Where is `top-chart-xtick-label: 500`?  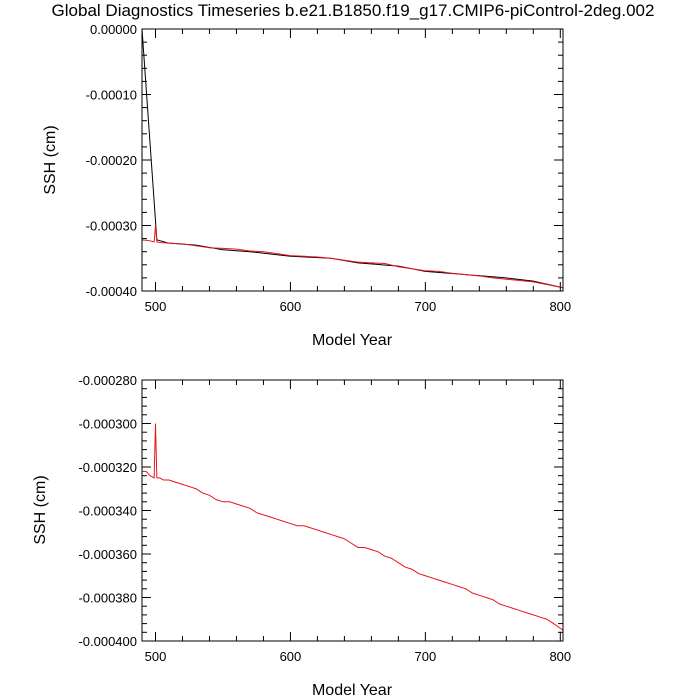 top-chart-xtick-label: 500 is located at coordinates (156, 306).